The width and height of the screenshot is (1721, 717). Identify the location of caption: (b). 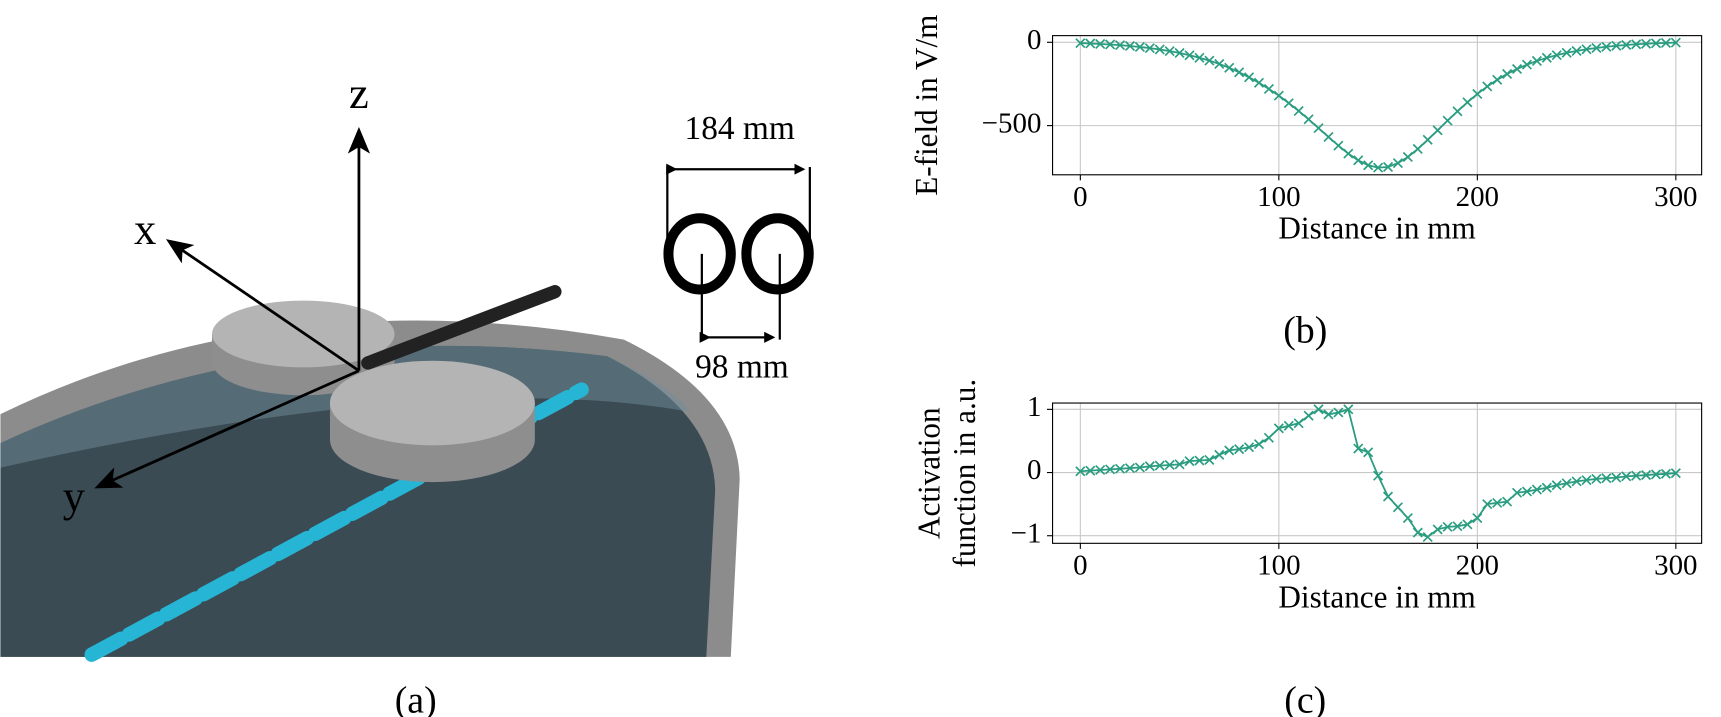
(1305, 331).